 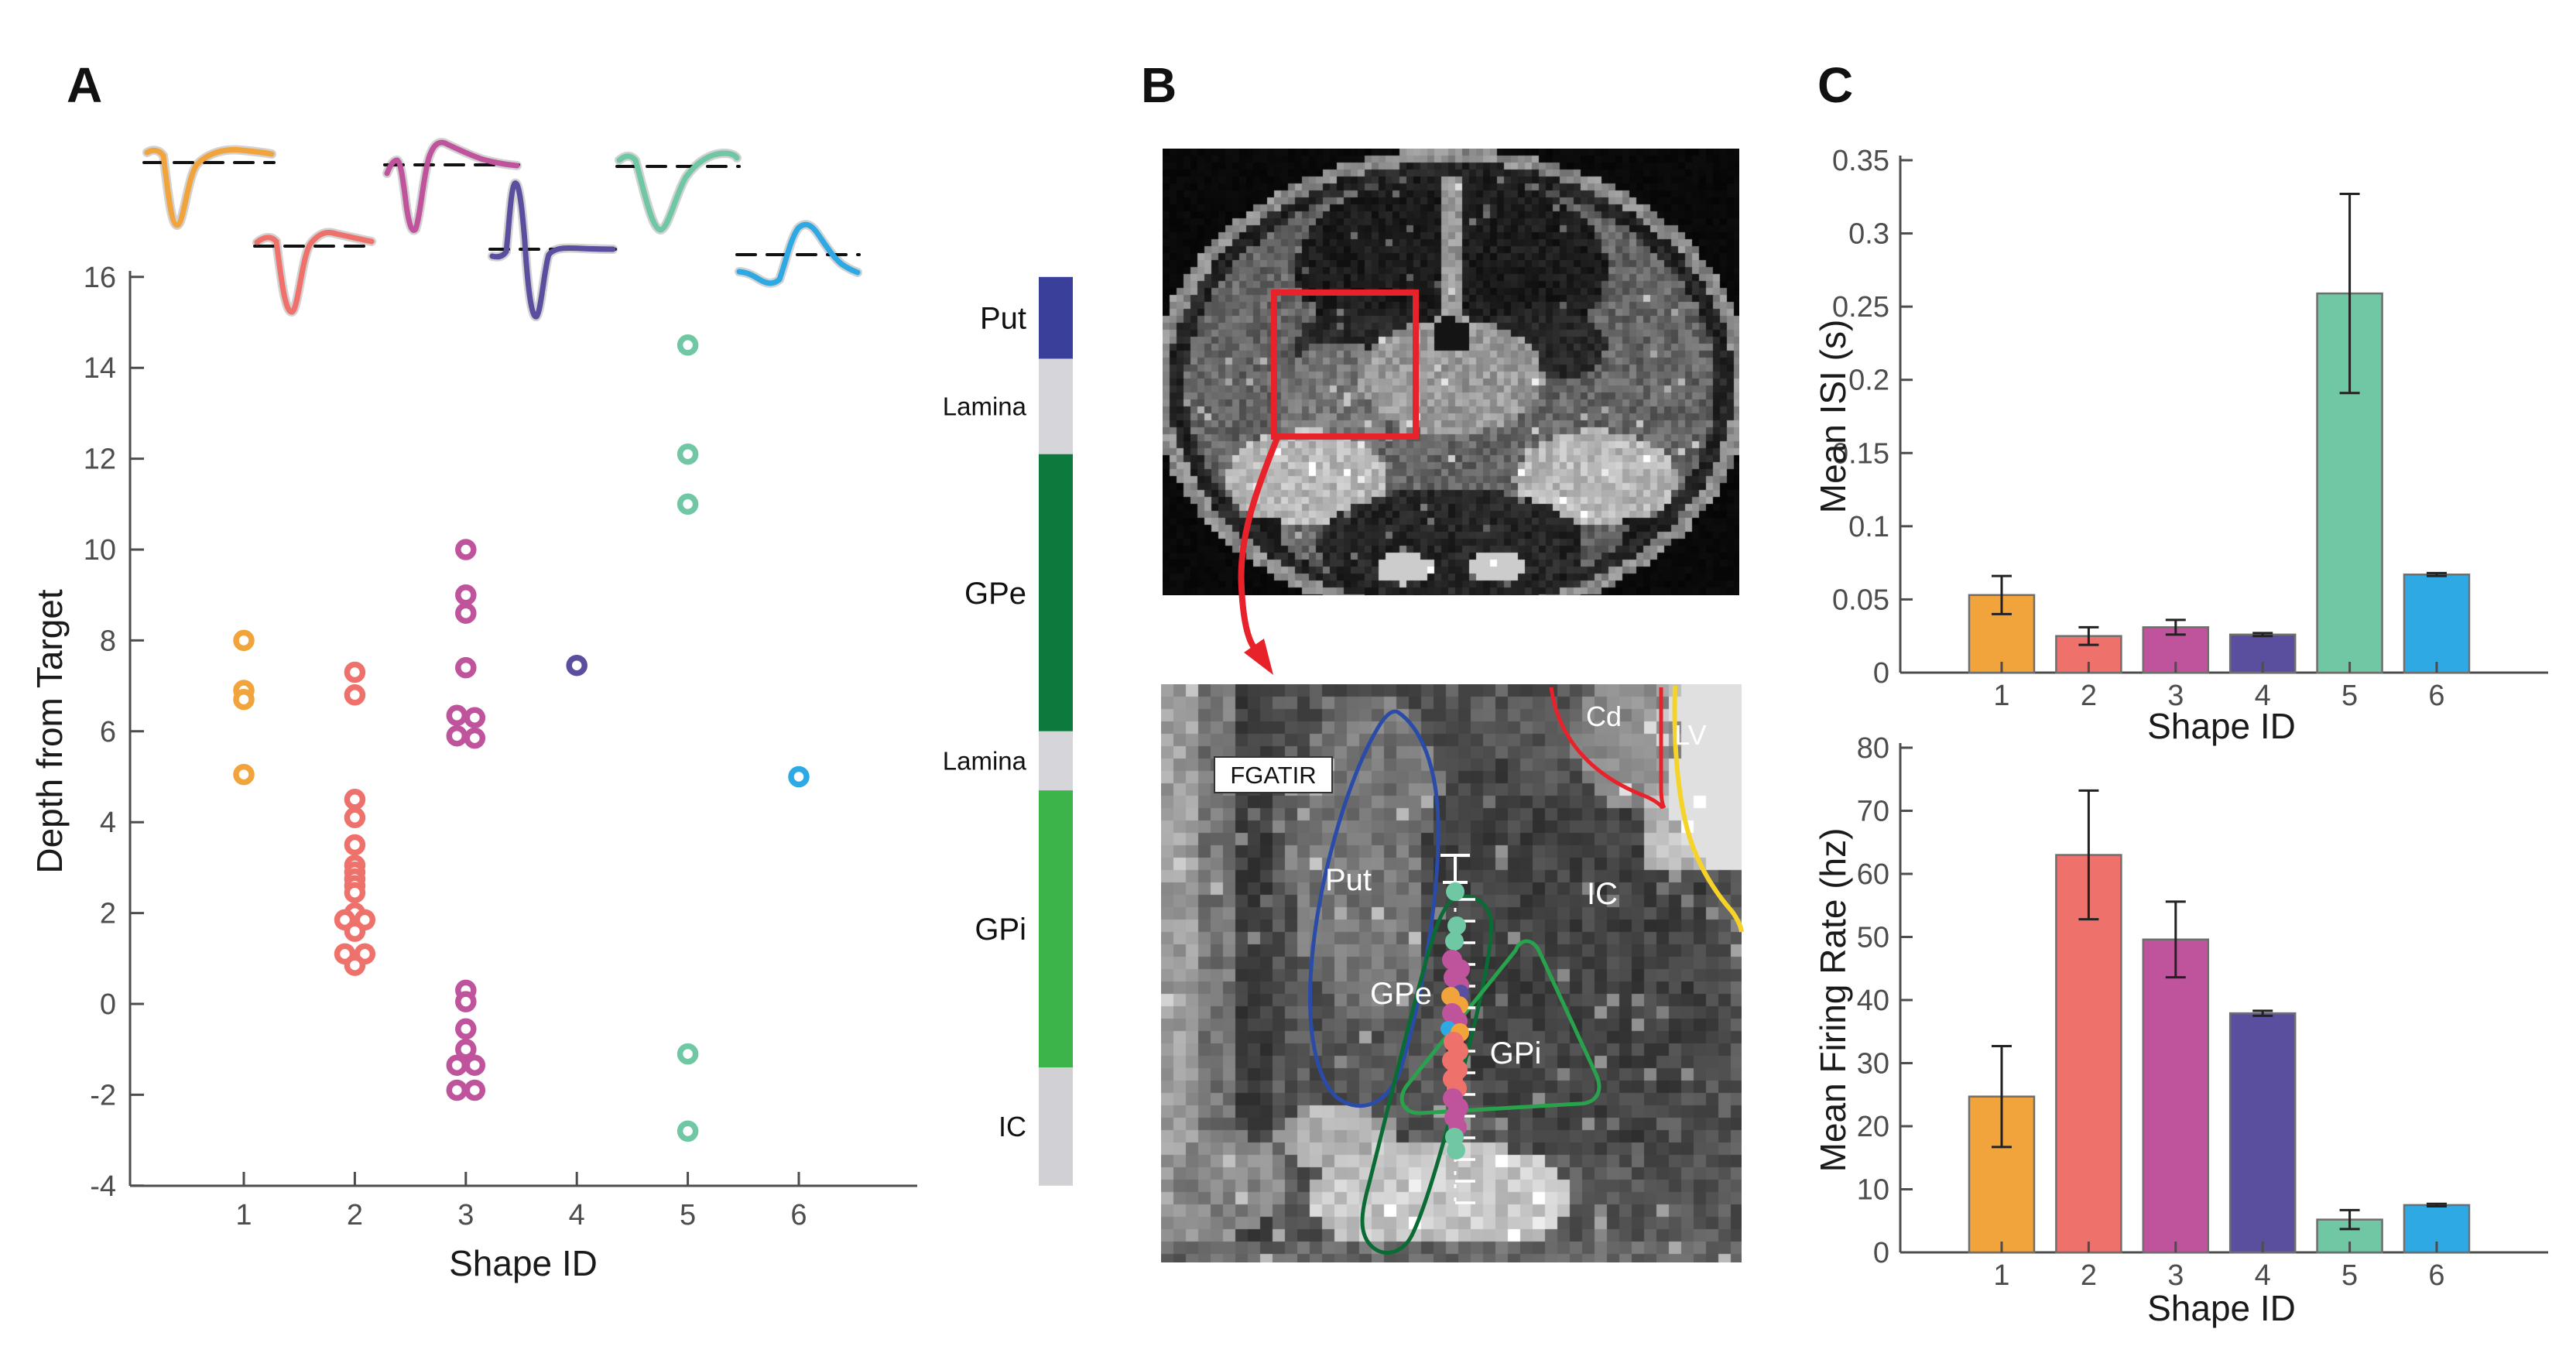 What do you see at coordinates (1861, 453) in the screenshot?
I see `y-tick-label: 0.15` at bounding box center [1861, 453].